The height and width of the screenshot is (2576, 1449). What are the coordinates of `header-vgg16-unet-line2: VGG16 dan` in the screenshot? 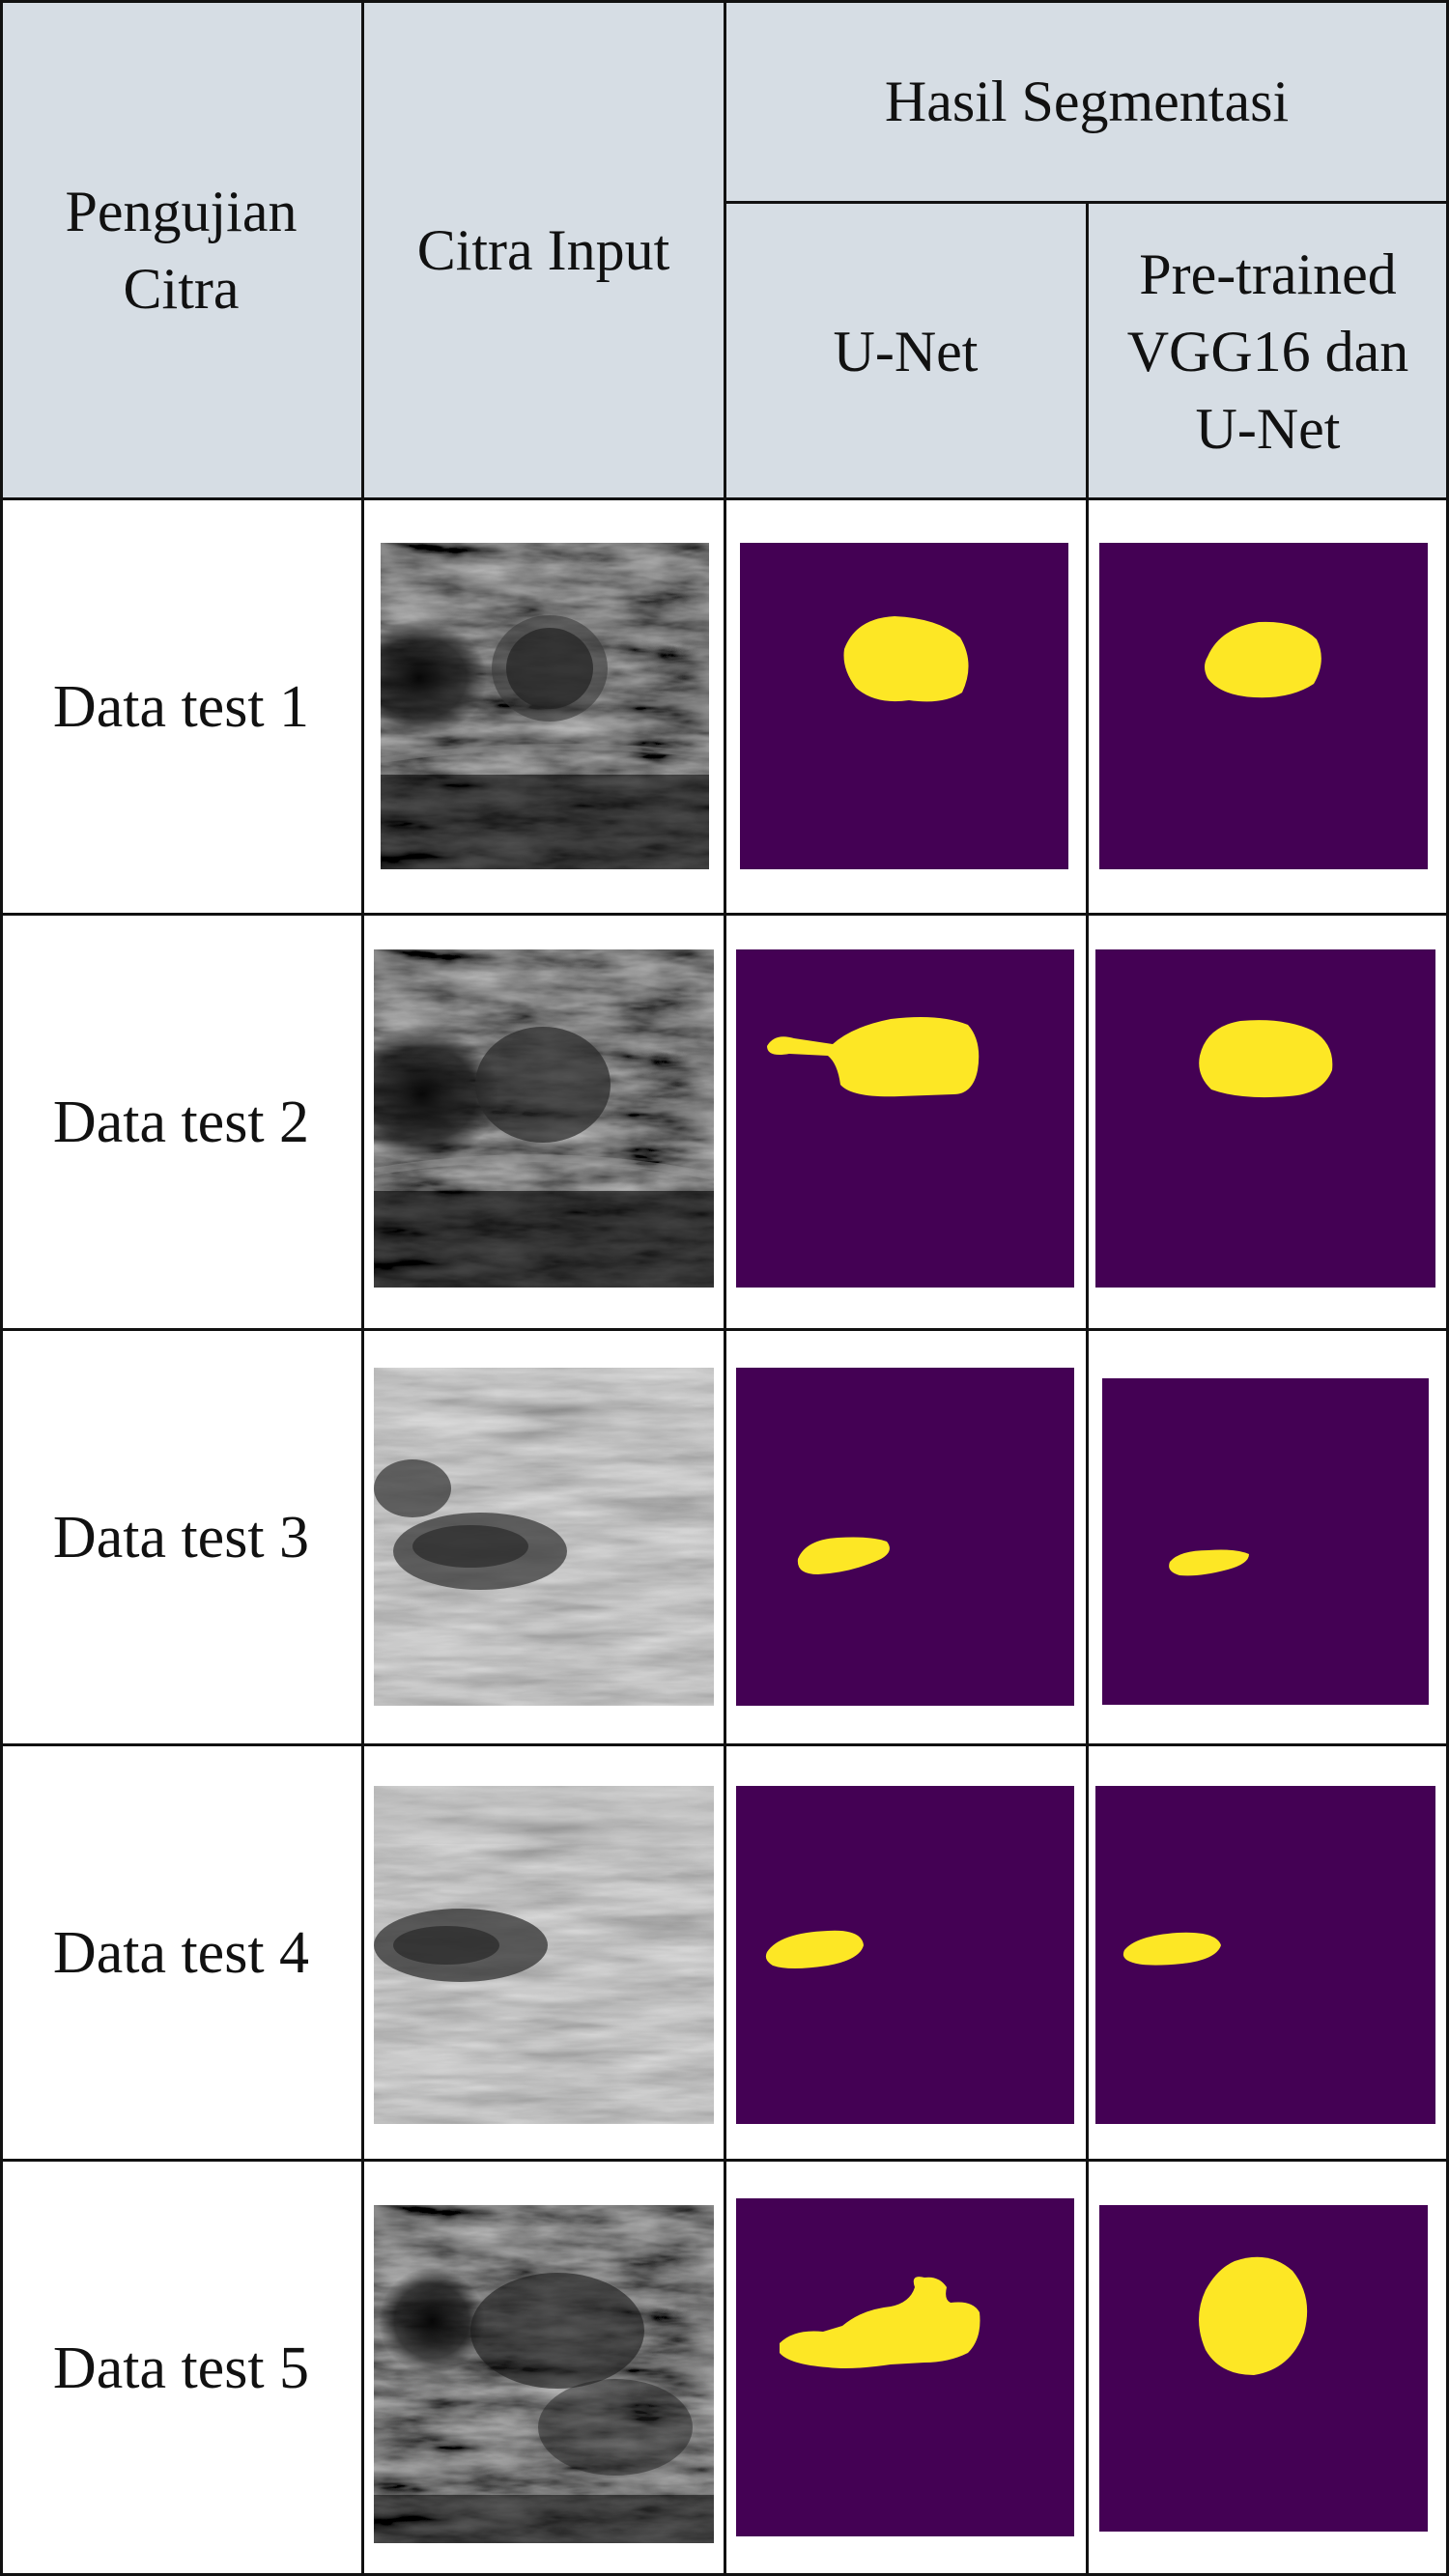 It's located at (1267, 351).